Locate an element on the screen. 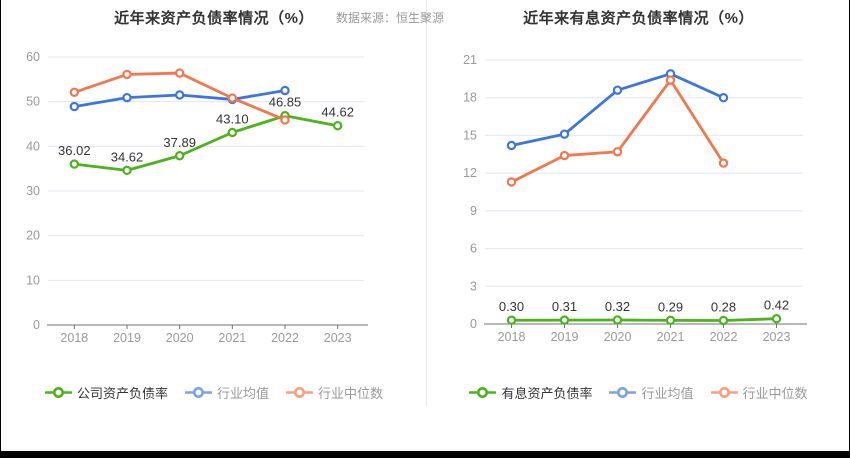  legend-item: 公司资产负债率 is located at coordinates (106, 392).